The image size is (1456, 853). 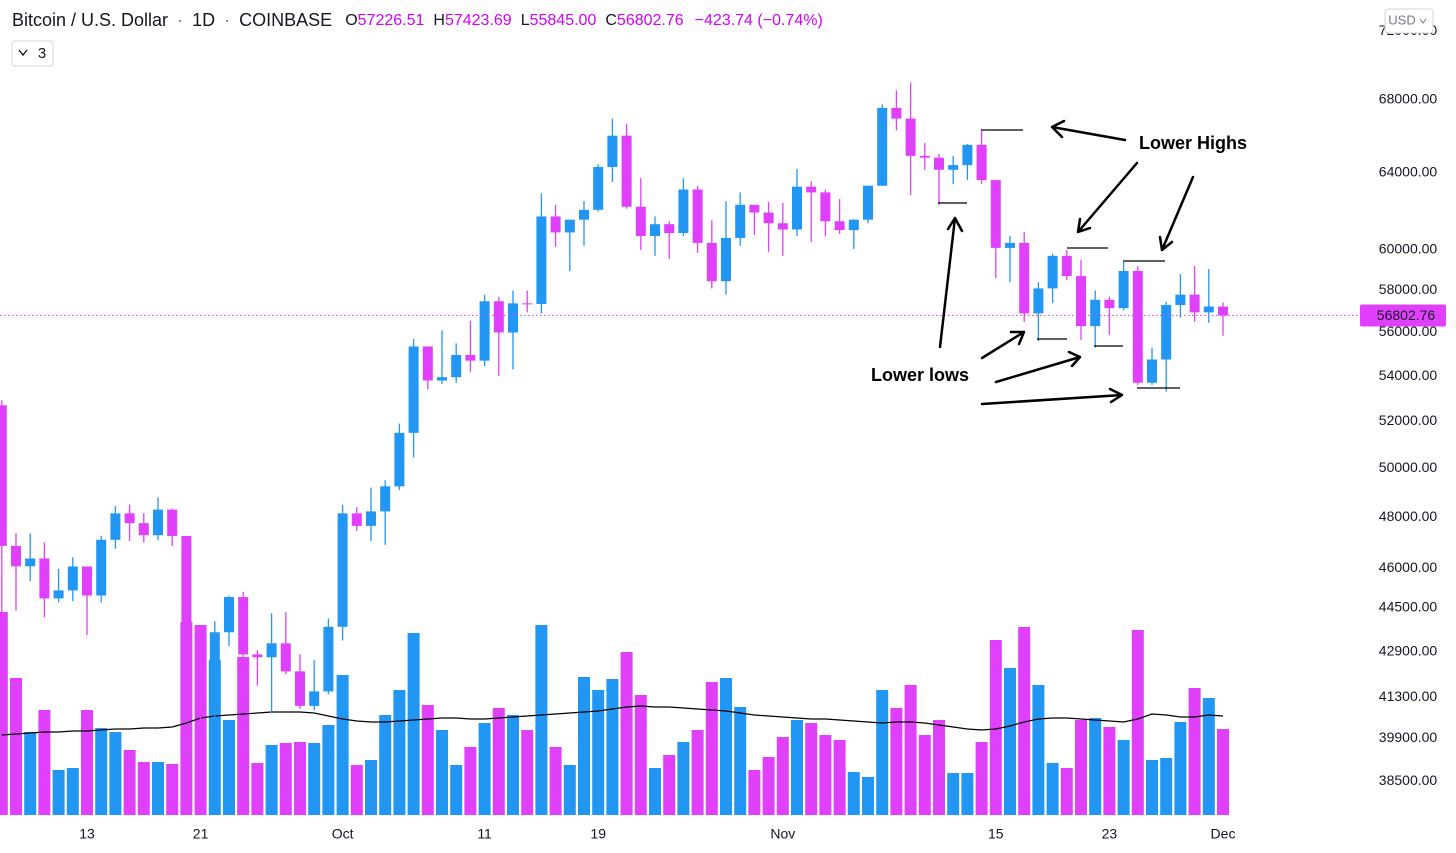 I want to click on x-tick-label: 21, so click(x=201, y=834).